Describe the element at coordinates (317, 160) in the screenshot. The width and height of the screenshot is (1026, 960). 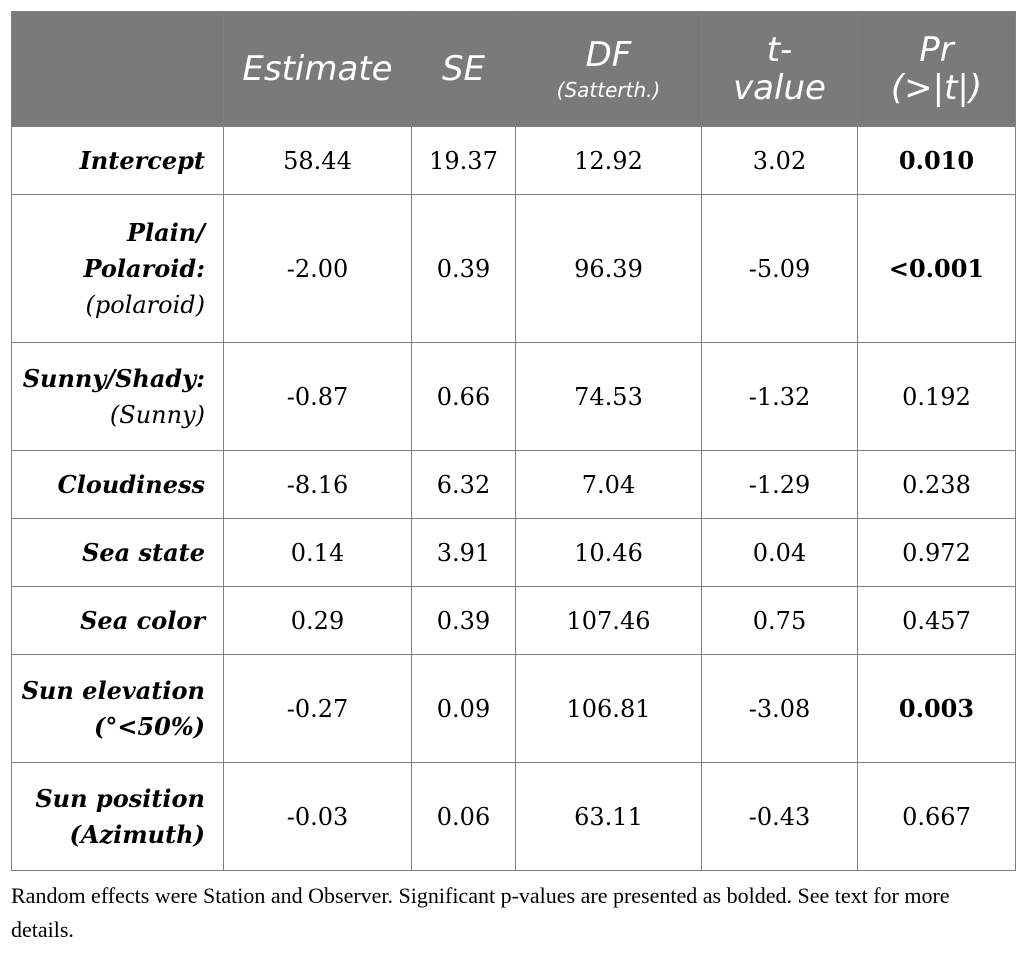
I see `table-cell: 58.44` at that location.